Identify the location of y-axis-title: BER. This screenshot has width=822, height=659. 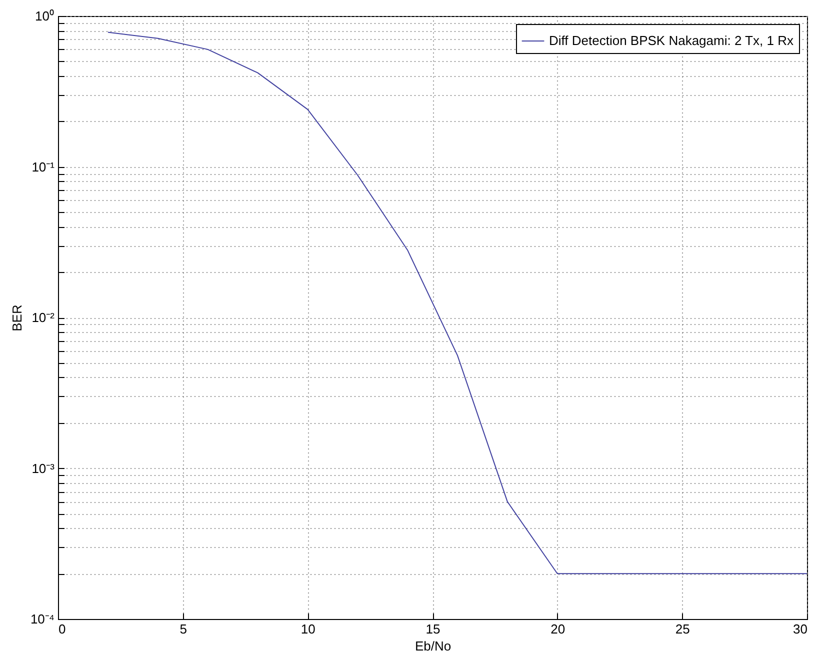
(16, 318).